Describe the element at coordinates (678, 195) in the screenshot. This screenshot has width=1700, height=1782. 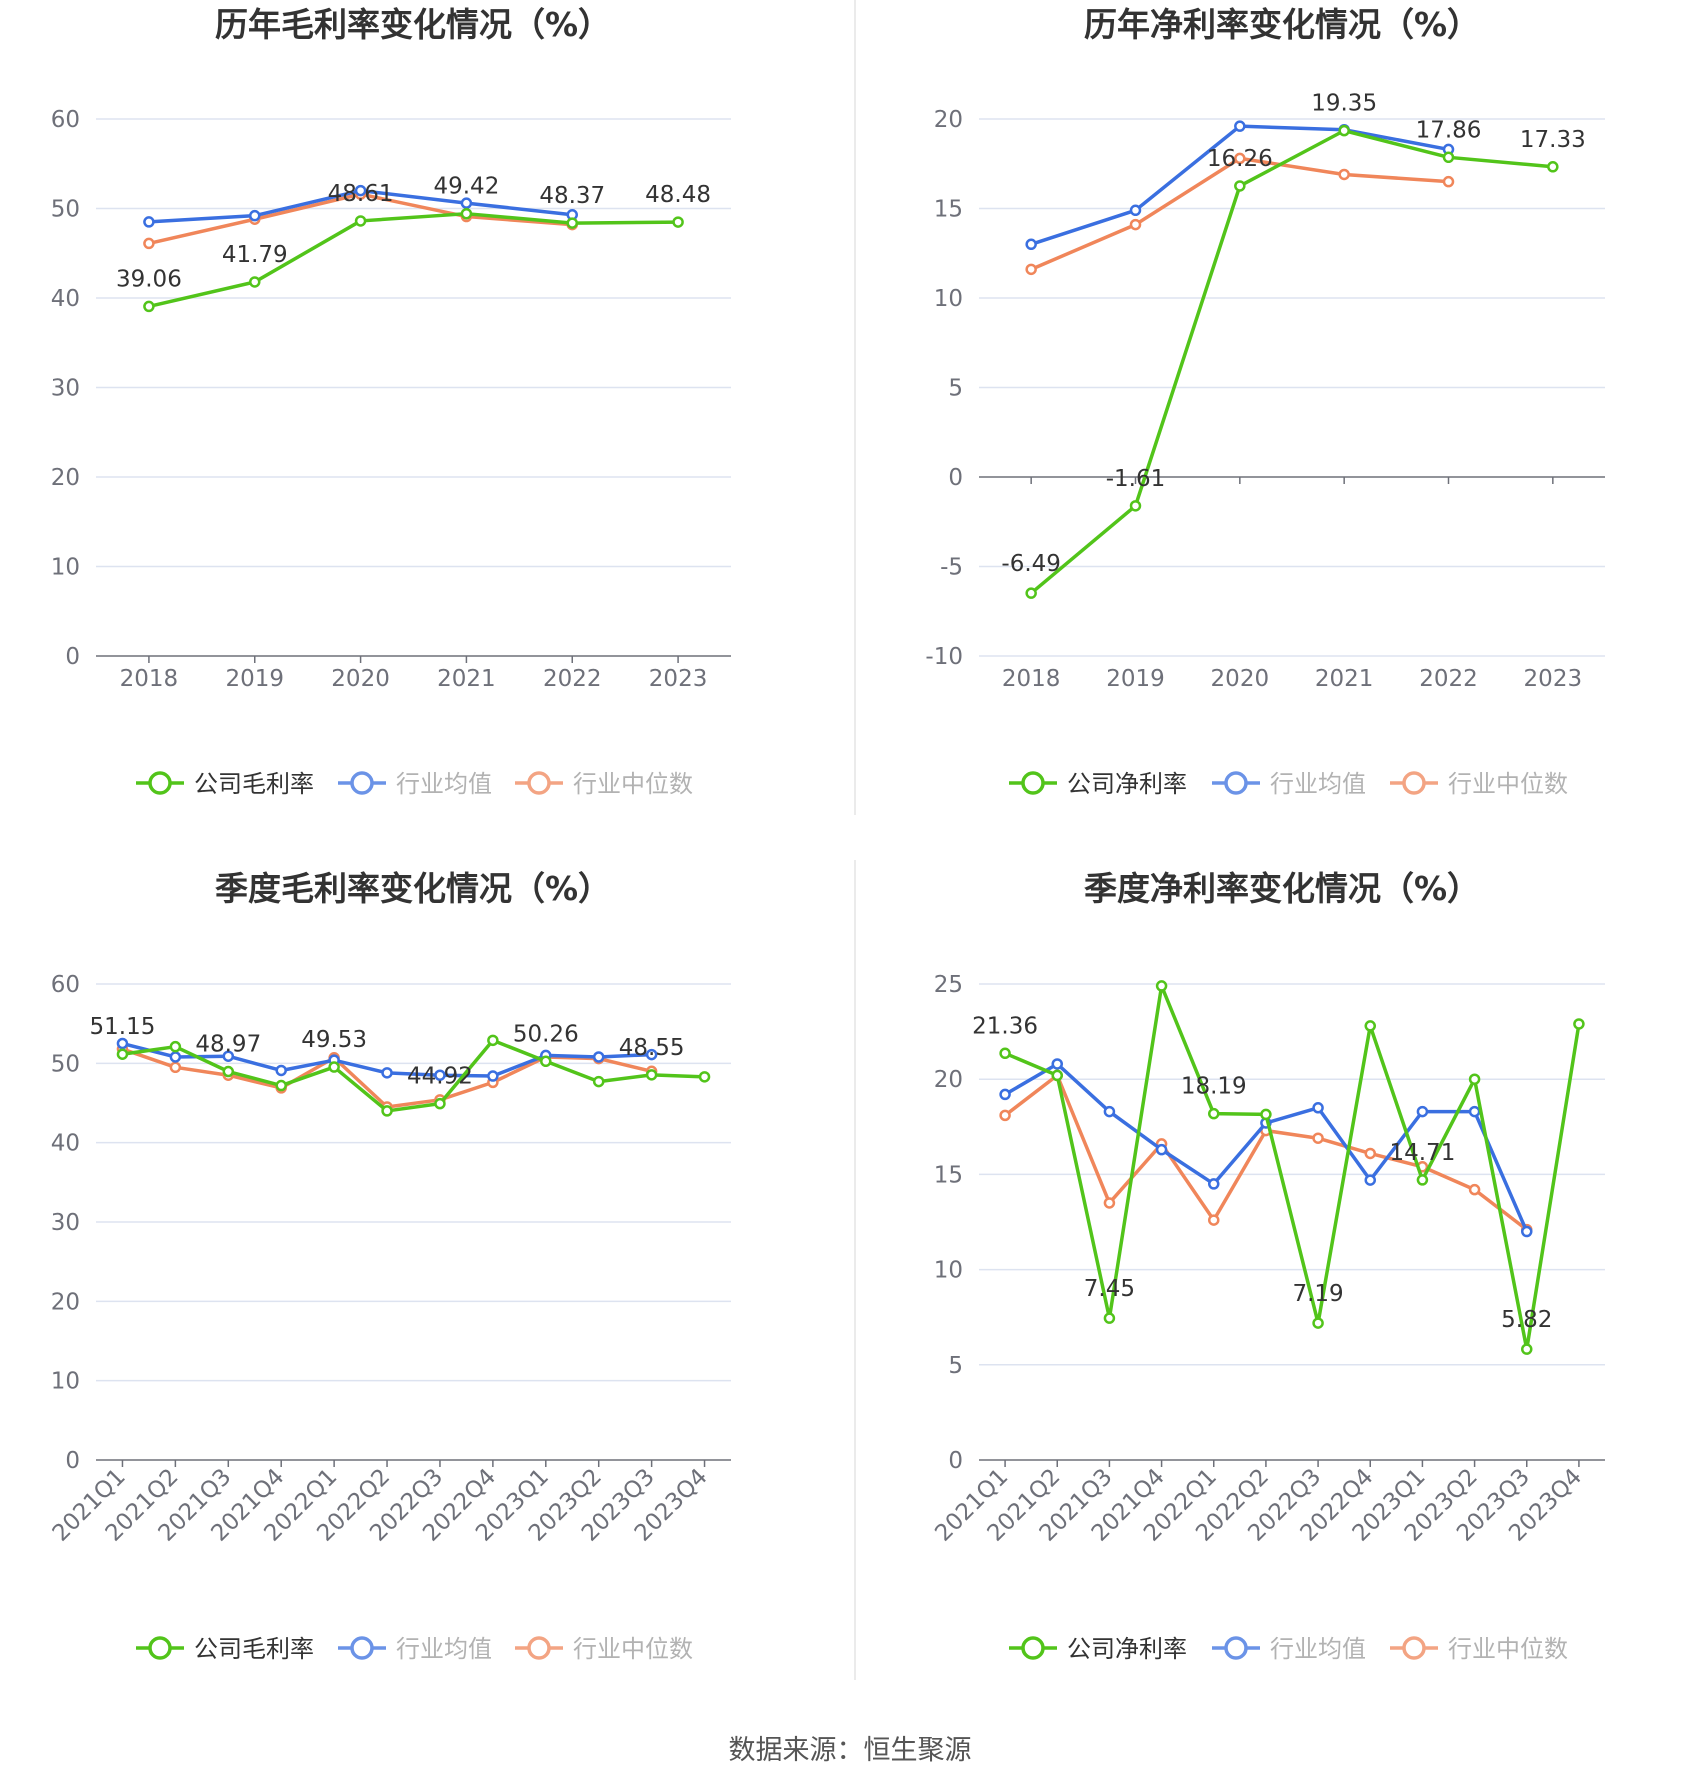
I see `data-label: 48.48` at that location.